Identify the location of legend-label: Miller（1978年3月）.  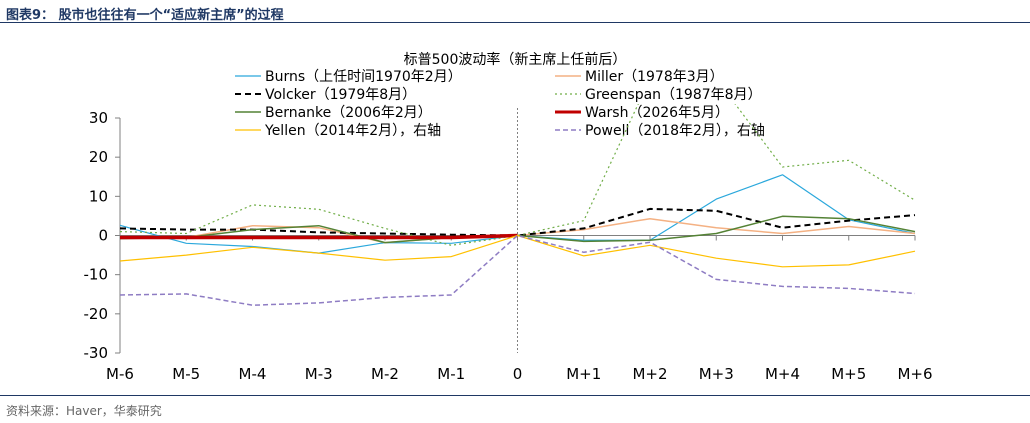
(654, 77).